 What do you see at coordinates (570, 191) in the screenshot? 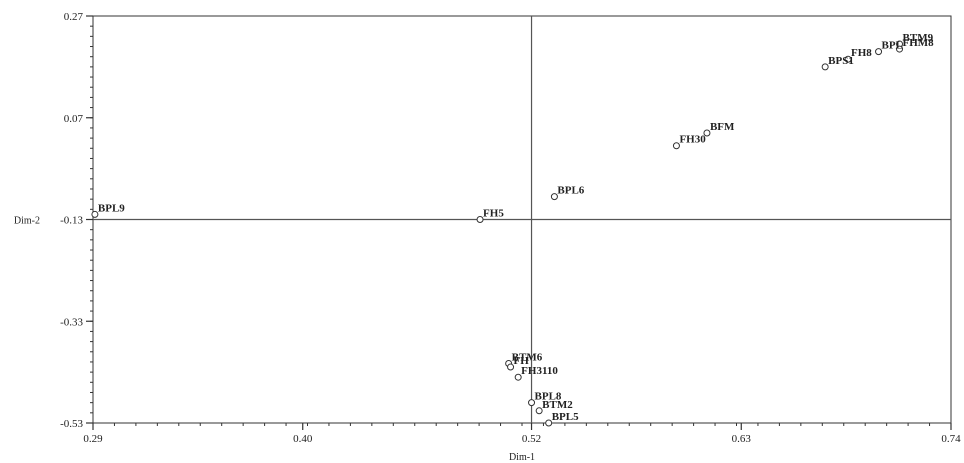
I see `data-point-label: BPL6` at bounding box center [570, 191].